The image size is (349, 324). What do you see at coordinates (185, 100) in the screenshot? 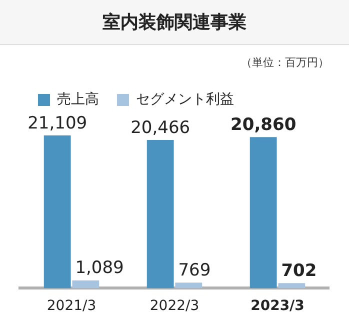
I see `legend-label: セグメント利益` at bounding box center [185, 100].